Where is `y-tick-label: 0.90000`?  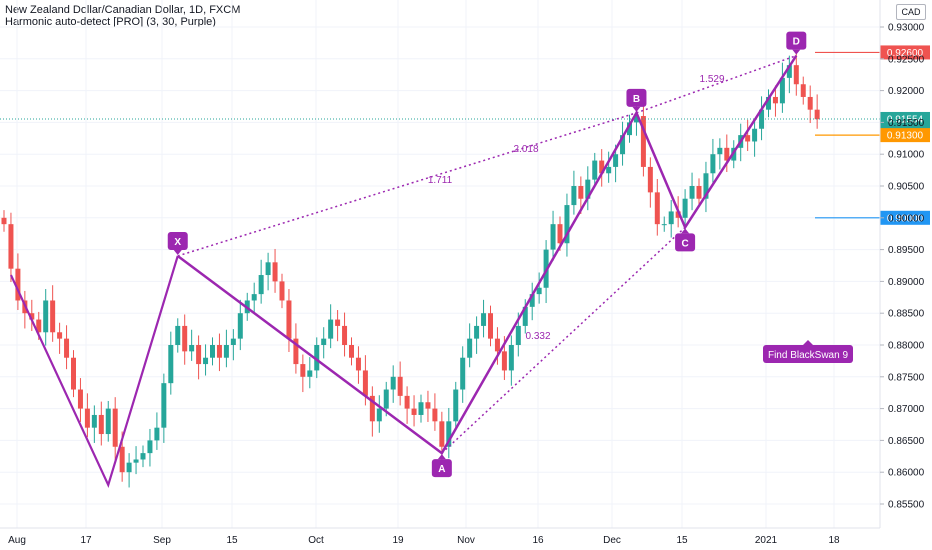 y-tick-label: 0.90000 is located at coordinates (906, 218).